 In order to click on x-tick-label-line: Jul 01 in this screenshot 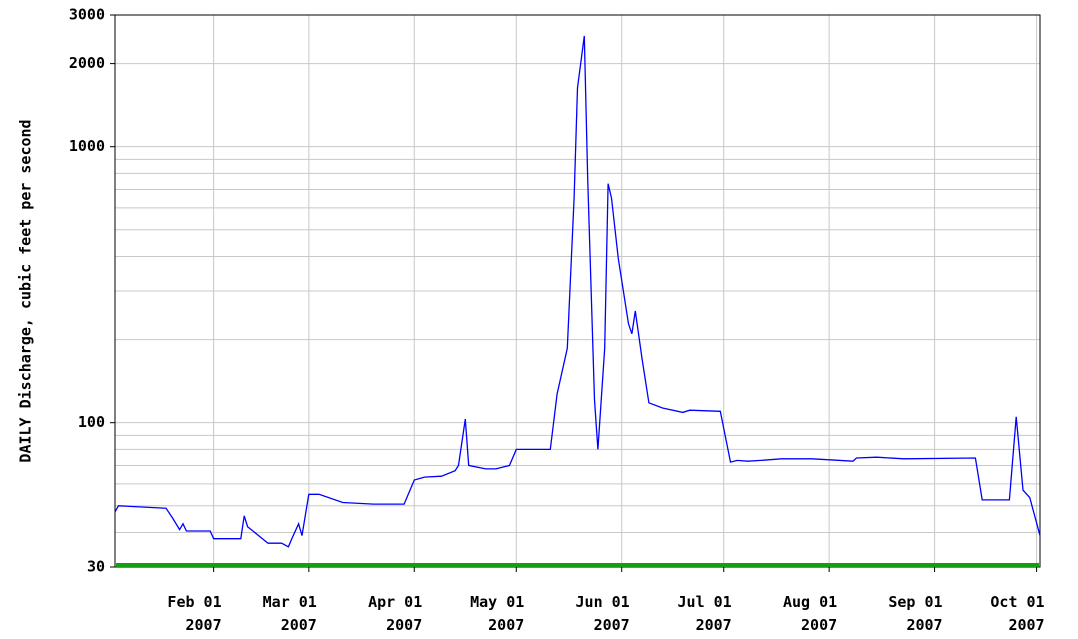, I will do `click(705, 602)`.